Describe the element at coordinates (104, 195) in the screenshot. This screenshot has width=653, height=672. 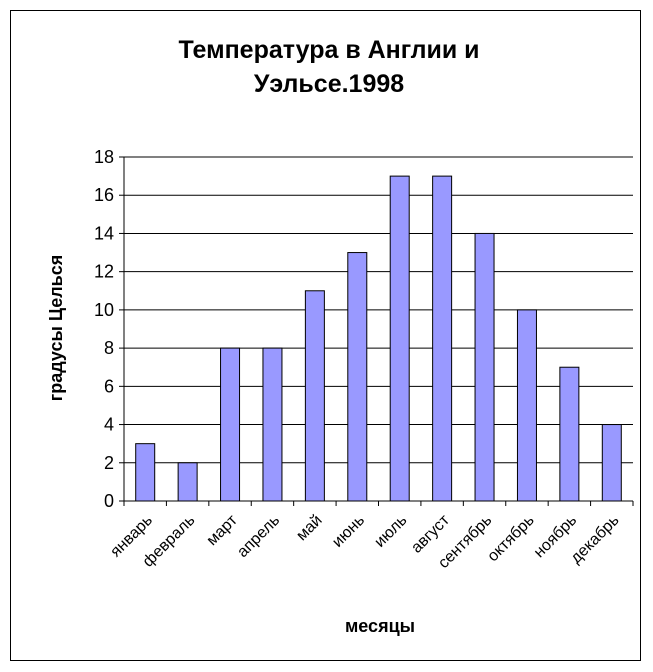
I see `y-tick-label-16: 16` at that location.